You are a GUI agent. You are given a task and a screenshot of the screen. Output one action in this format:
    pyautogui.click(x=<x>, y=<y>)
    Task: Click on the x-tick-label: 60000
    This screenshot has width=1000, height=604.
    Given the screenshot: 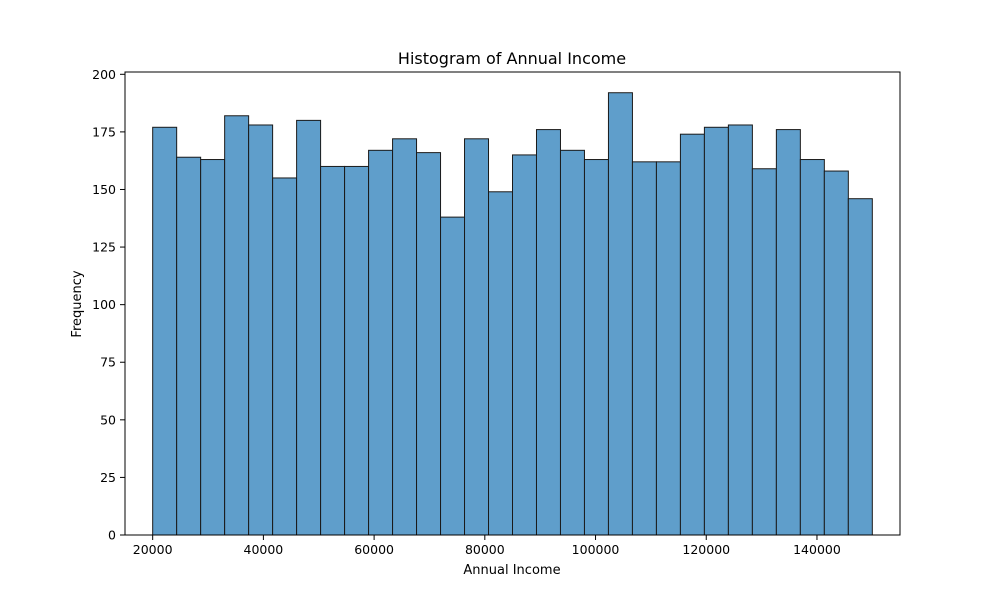 What is the action you would take?
    pyautogui.click(x=374, y=549)
    